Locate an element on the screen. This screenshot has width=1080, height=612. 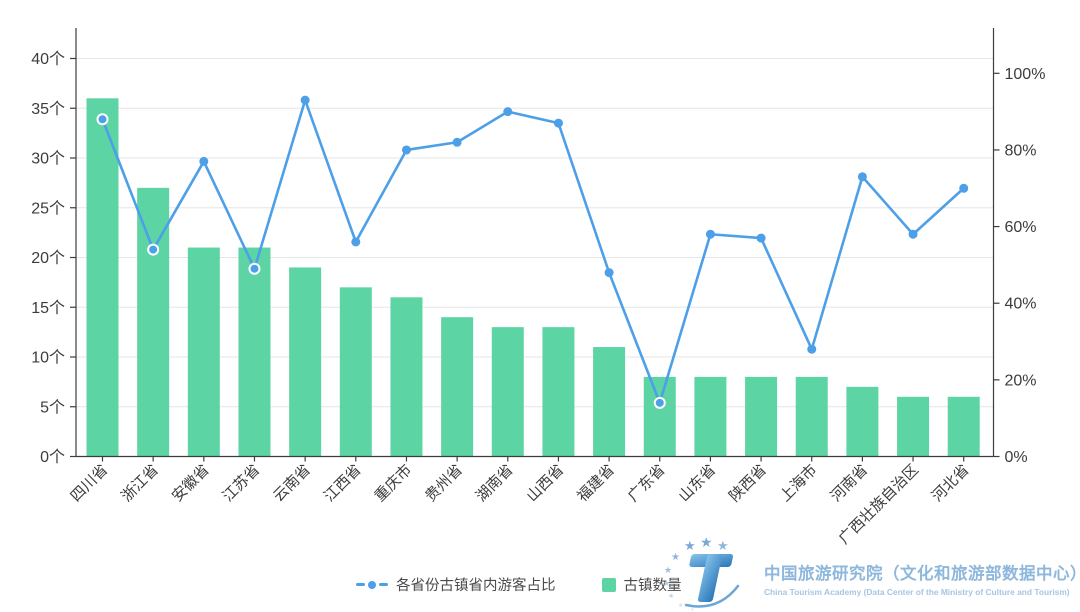
x-axis-label-江苏省: 江苏省 is located at coordinates (241, 483).